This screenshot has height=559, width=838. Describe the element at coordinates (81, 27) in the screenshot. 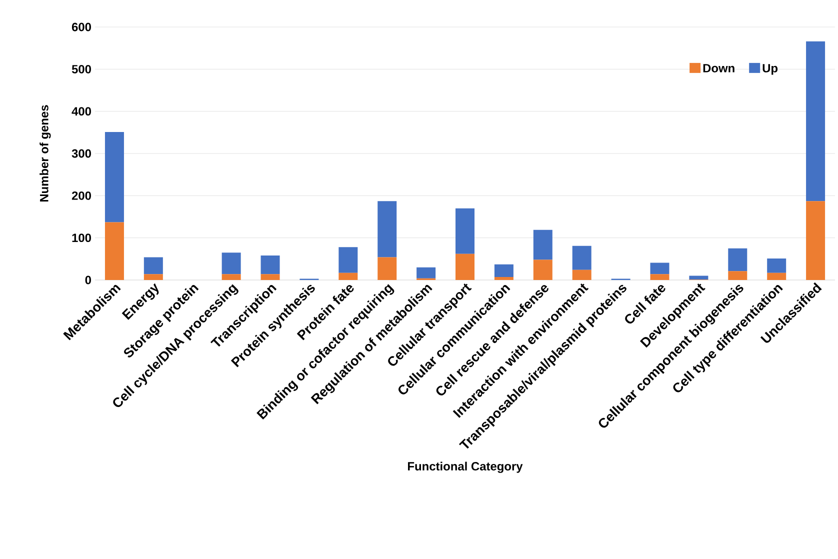

I see `y-tick-label: 600` at that location.